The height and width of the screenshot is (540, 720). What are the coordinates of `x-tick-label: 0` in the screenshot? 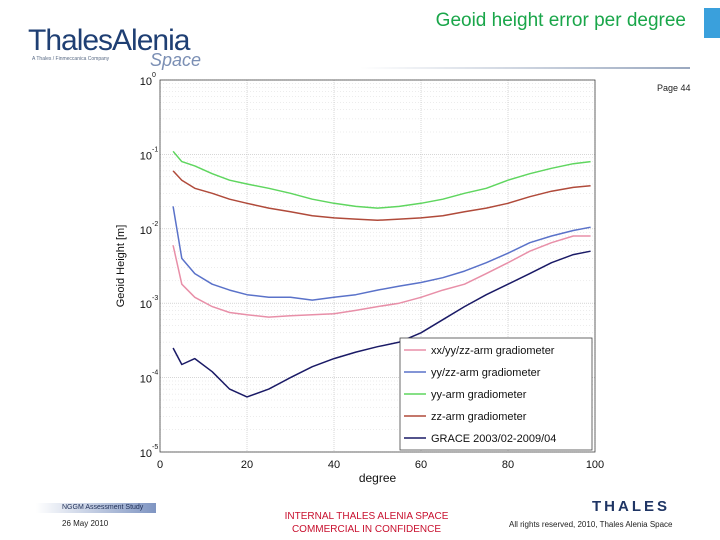 It's located at (160, 465).